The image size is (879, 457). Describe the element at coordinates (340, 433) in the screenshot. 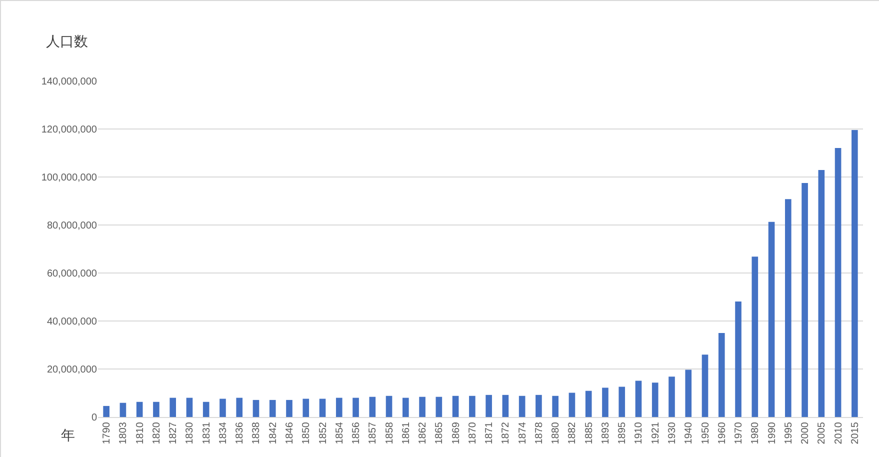

I see `x-tick-label: 1854` at that location.